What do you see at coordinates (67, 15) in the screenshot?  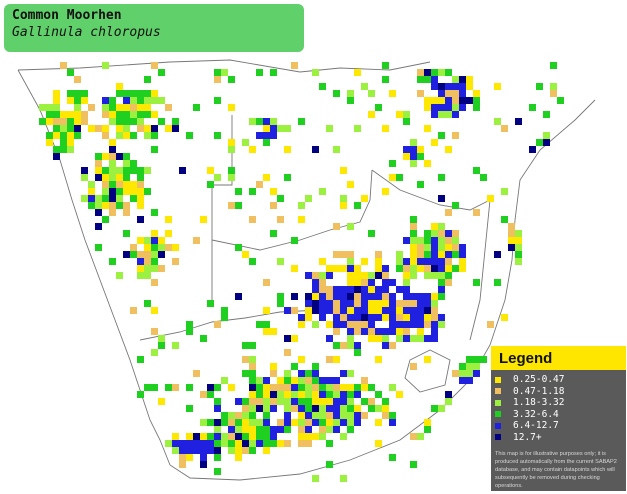 I see `common-name: Common Moorhen` at bounding box center [67, 15].